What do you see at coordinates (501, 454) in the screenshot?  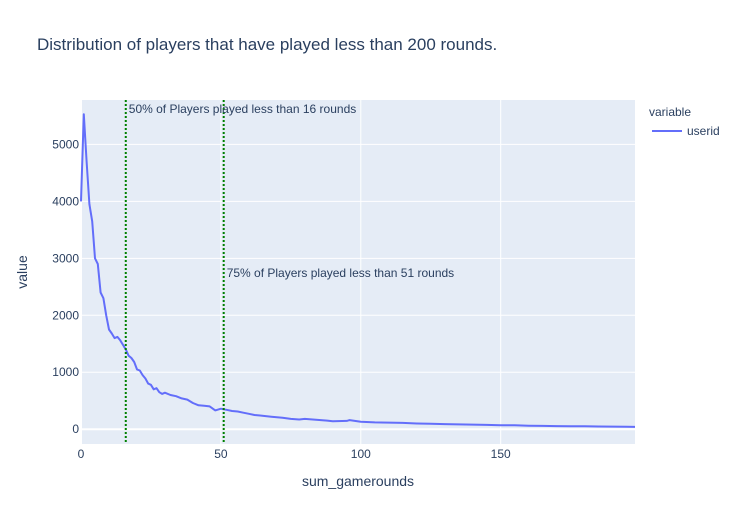 I see `x-tick-label: 150` at bounding box center [501, 454].